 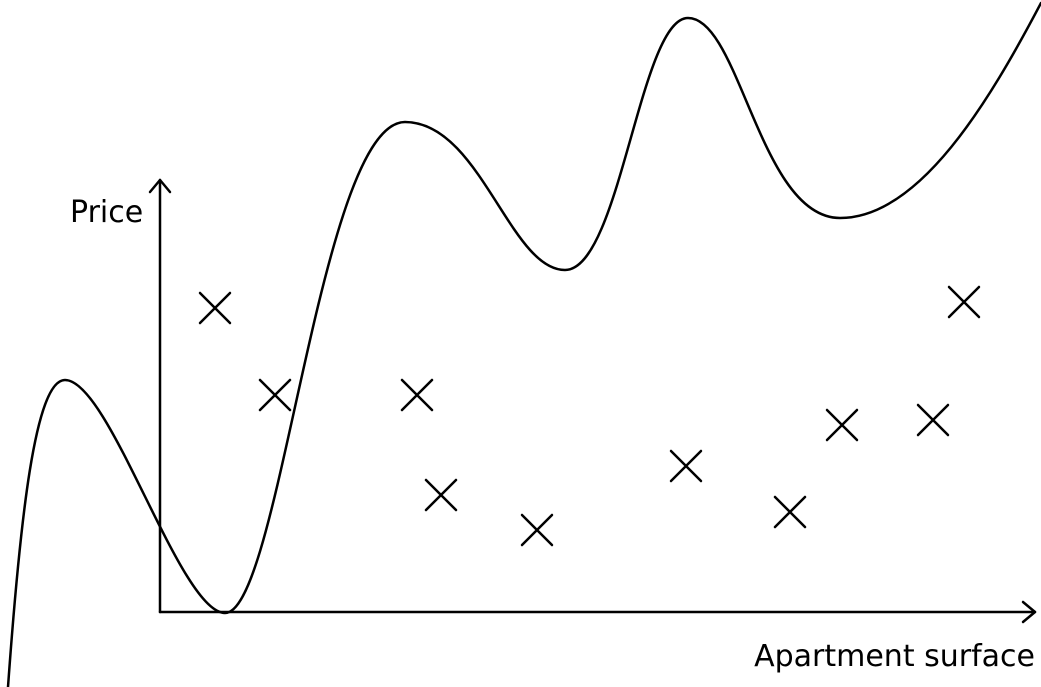 What do you see at coordinates (106, 212) in the screenshot?
I see `y-axis-label: Price` at bounding box center [106, 212].